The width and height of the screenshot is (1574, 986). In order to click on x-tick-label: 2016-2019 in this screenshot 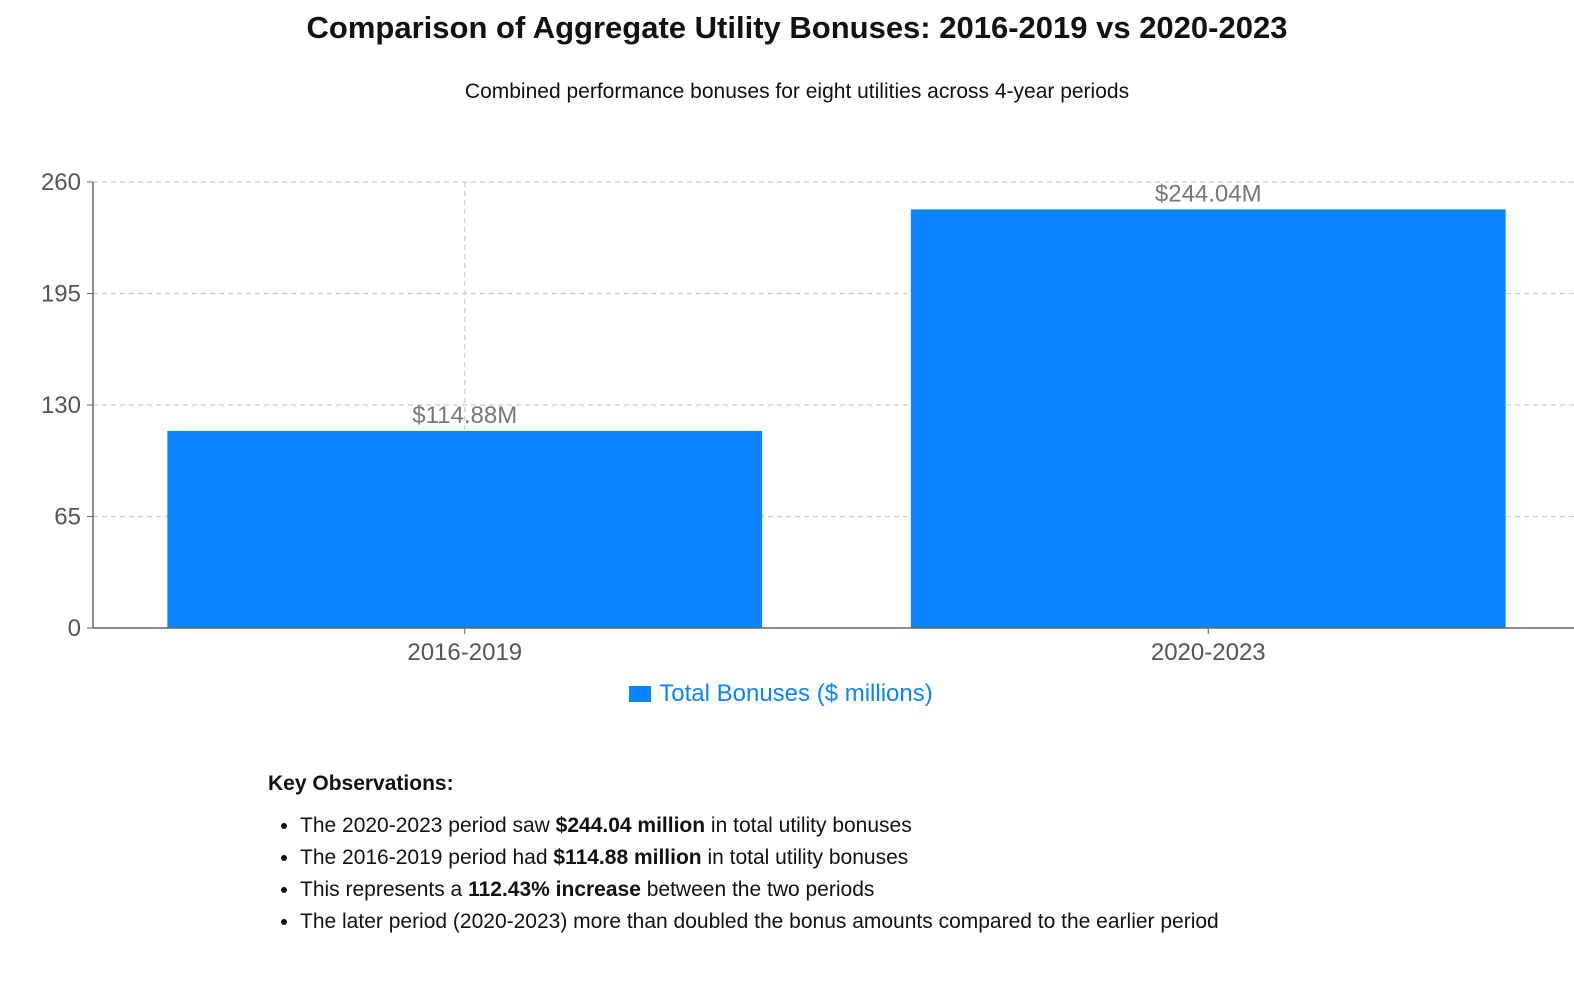, I will do `click(464, 649)`.